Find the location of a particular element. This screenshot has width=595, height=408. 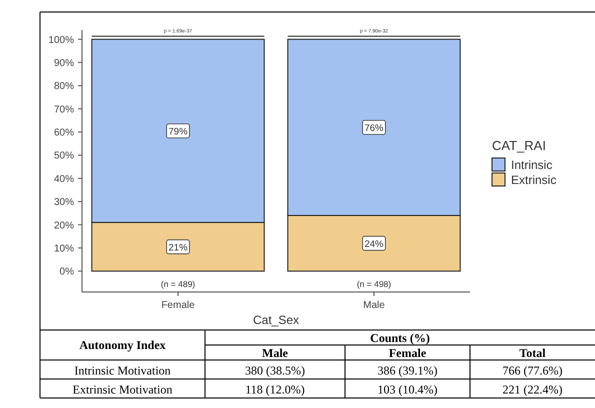

y-tick-label: 90% is located at coordinates (64, 63).